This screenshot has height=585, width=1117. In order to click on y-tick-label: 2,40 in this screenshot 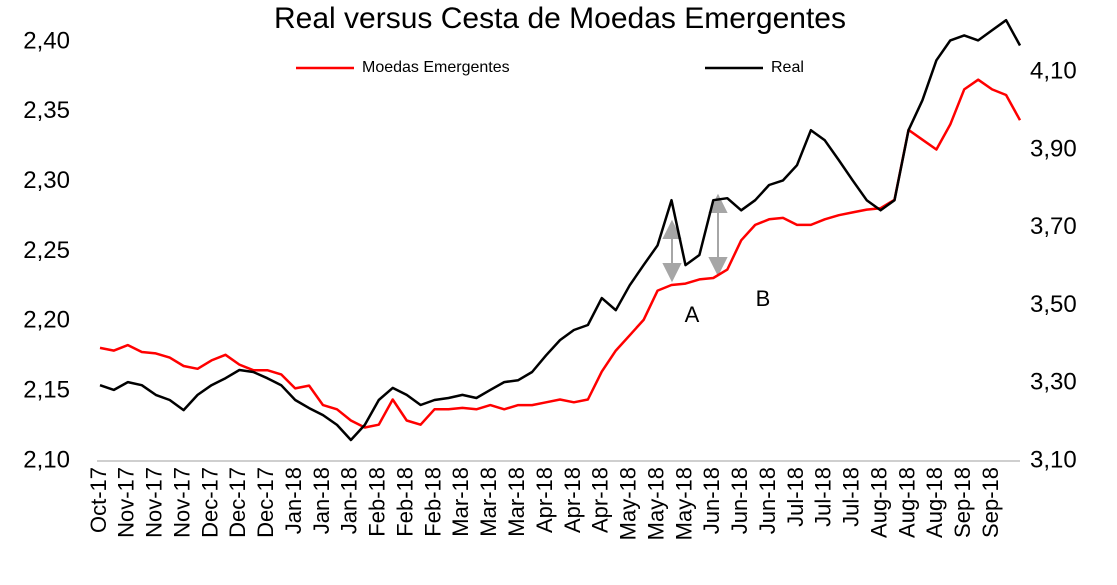, I will do `click(46, 40)`.